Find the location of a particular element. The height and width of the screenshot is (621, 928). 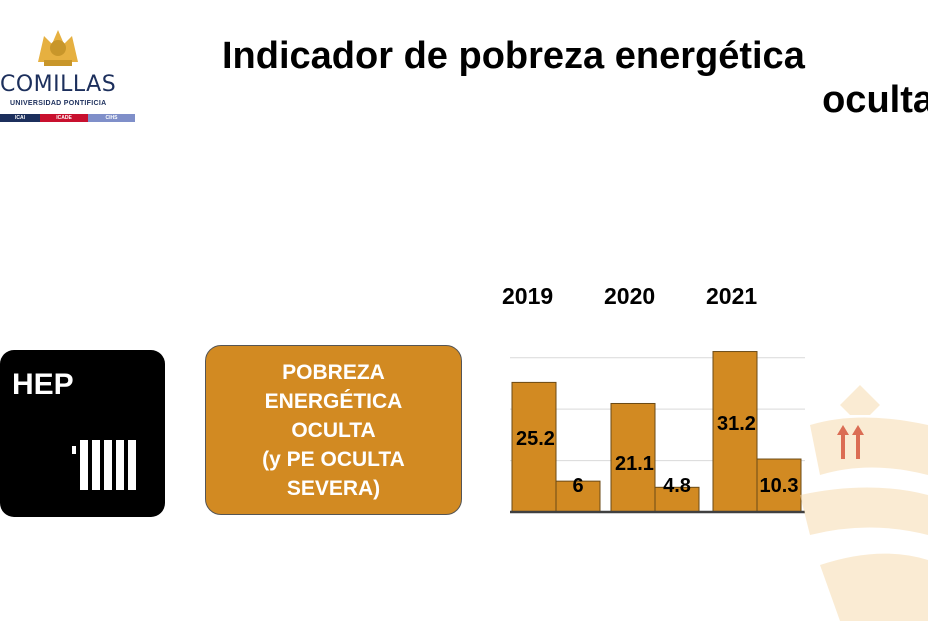

value-label-2020-series-2: 4.8 is located at coordinates (677, 486).